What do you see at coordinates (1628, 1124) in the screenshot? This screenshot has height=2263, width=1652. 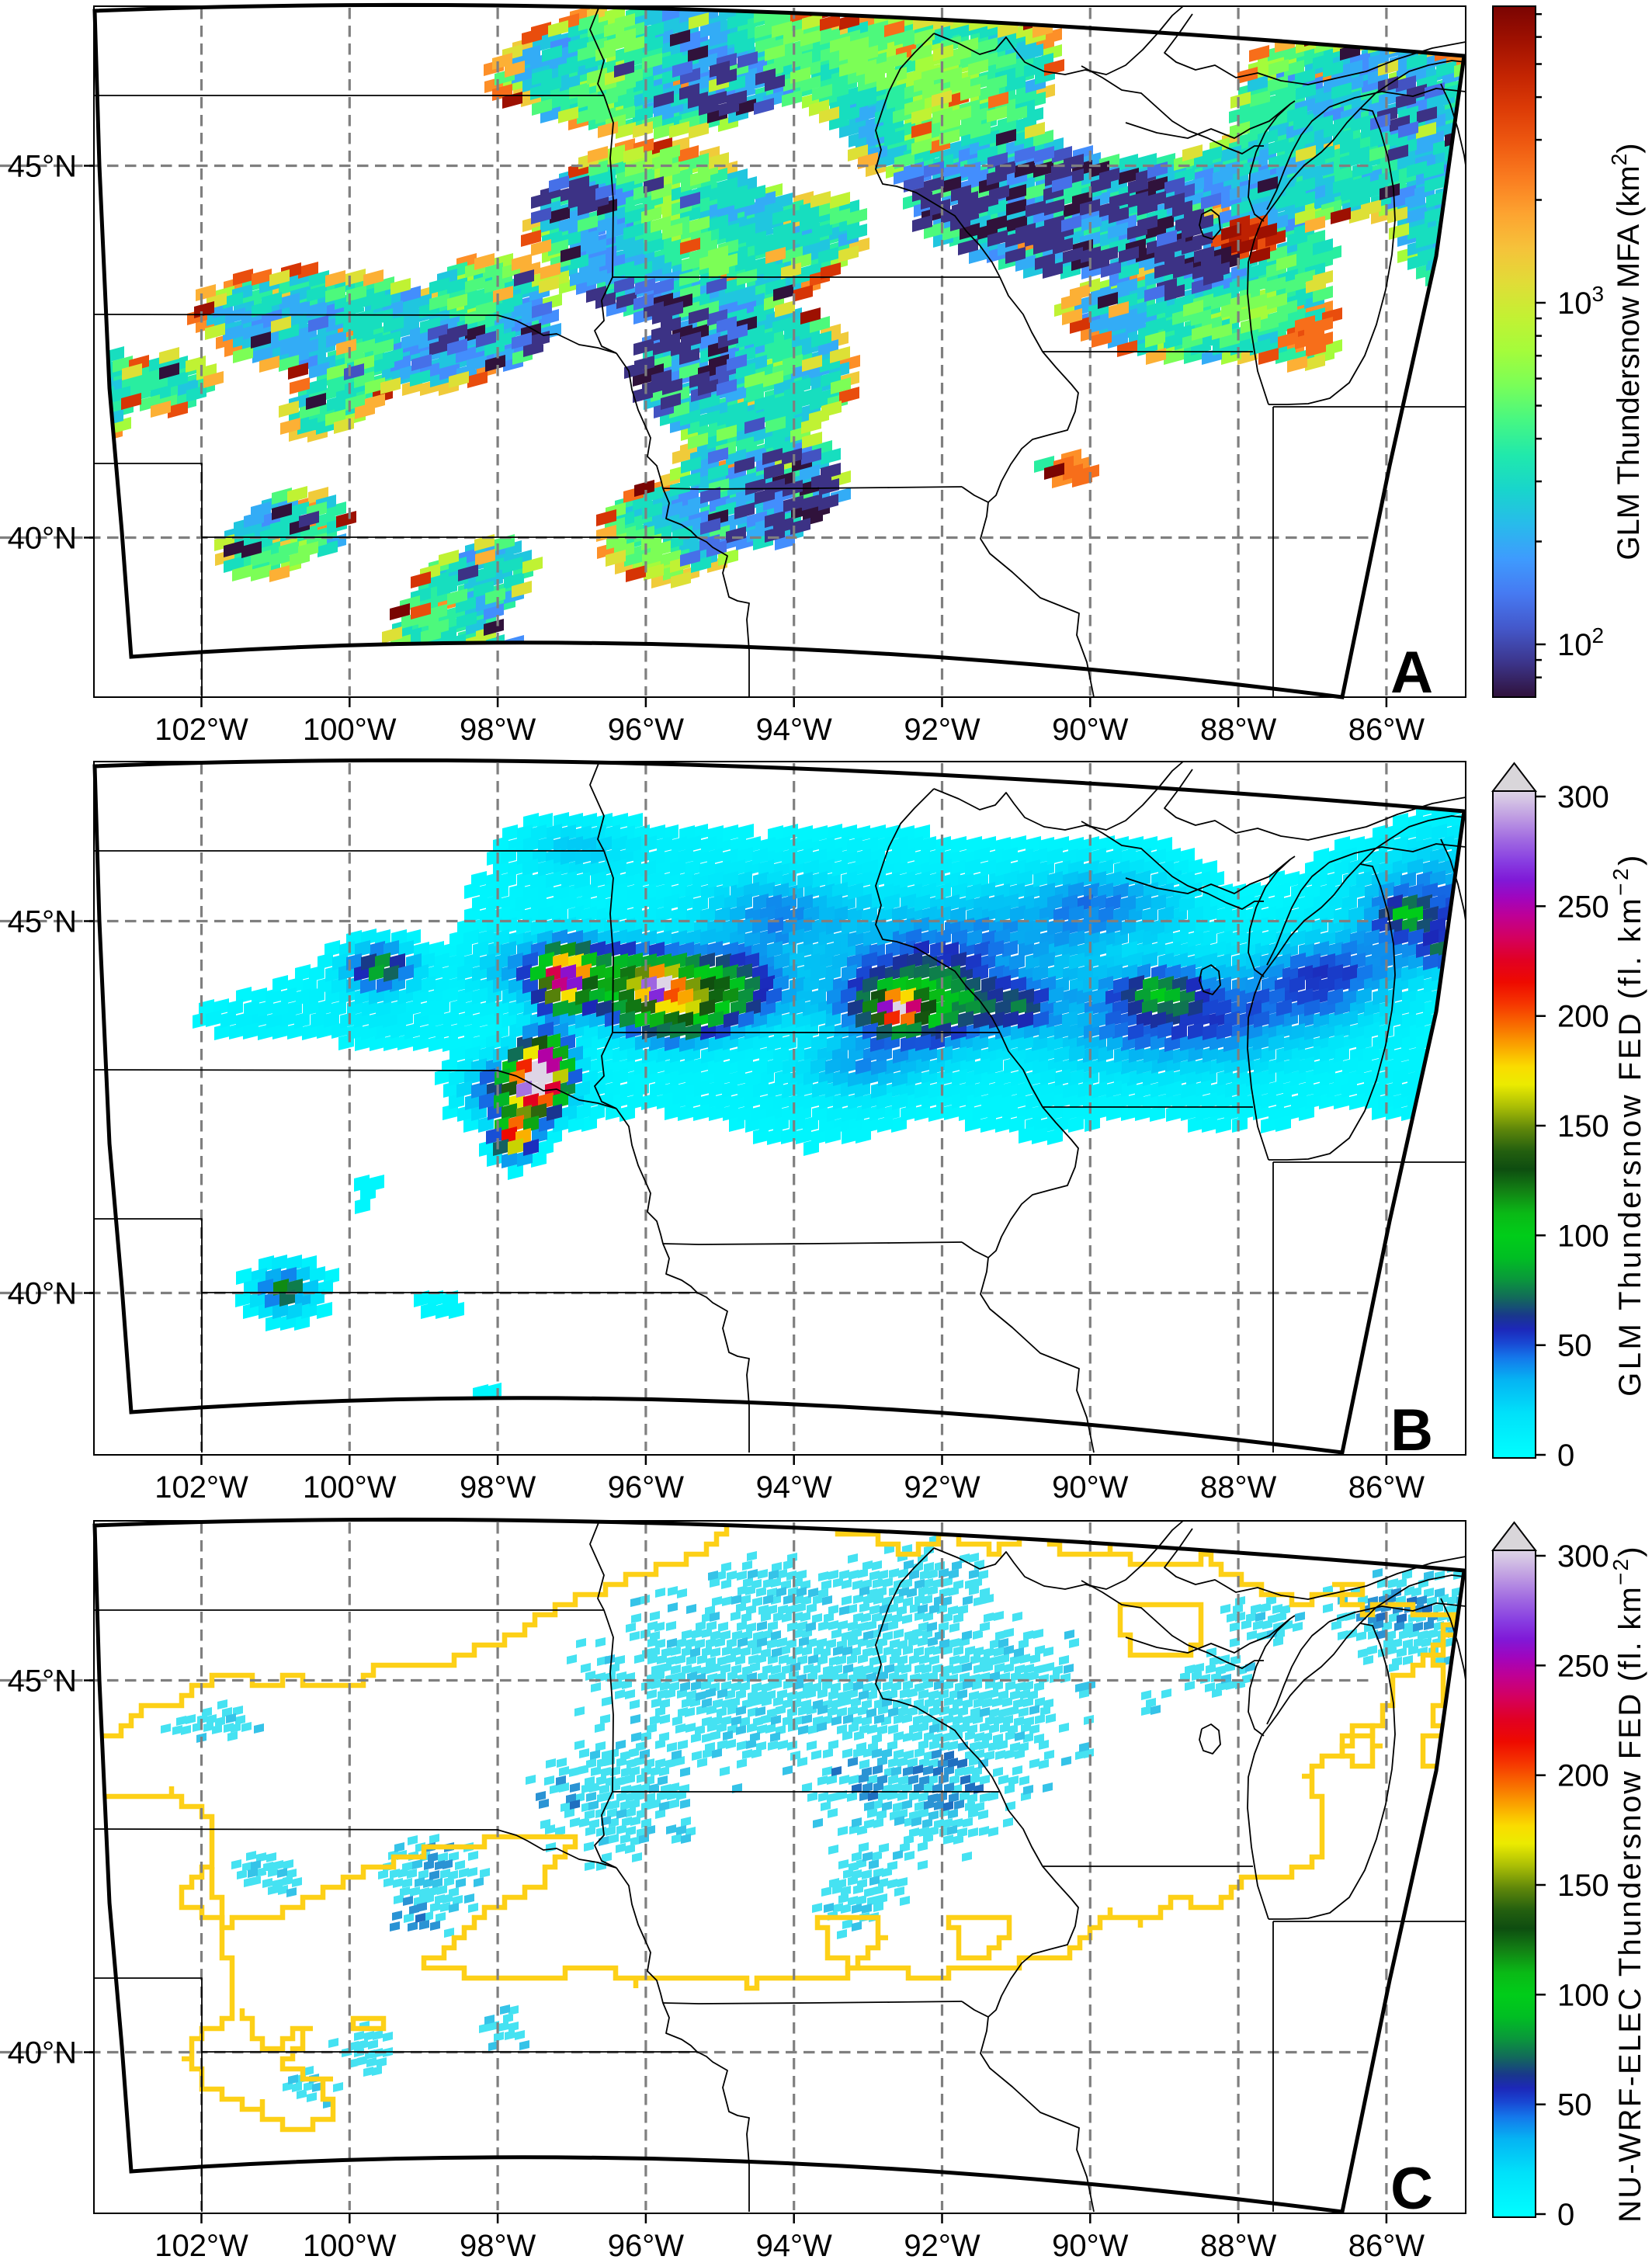 I see `svg-text: GLM Thundersnow FED (fl. km−2)` at bounding box center [1628, 1124].